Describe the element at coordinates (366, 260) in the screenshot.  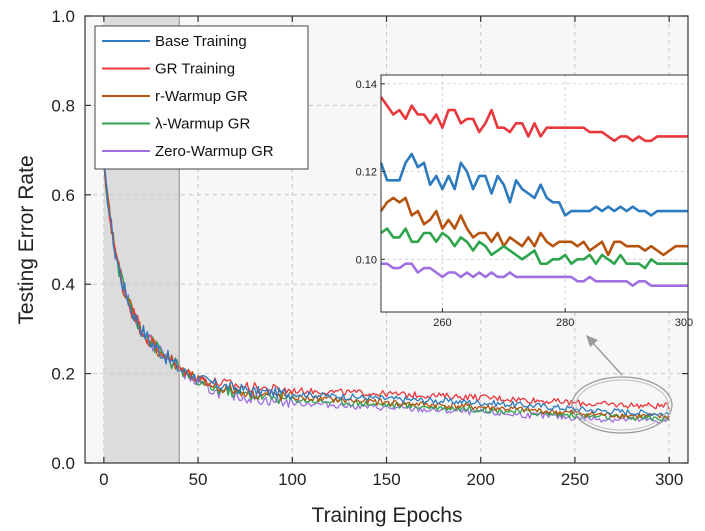
I see `inset-y-tick-label-0: 0.10` at that location.